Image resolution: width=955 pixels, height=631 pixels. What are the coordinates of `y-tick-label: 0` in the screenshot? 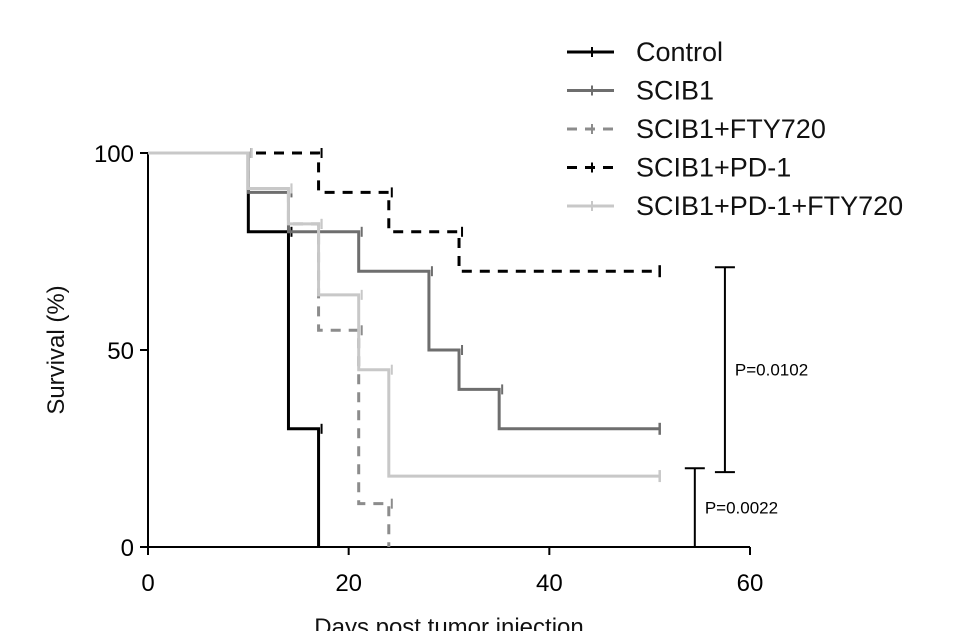 It's located at (127, 548).